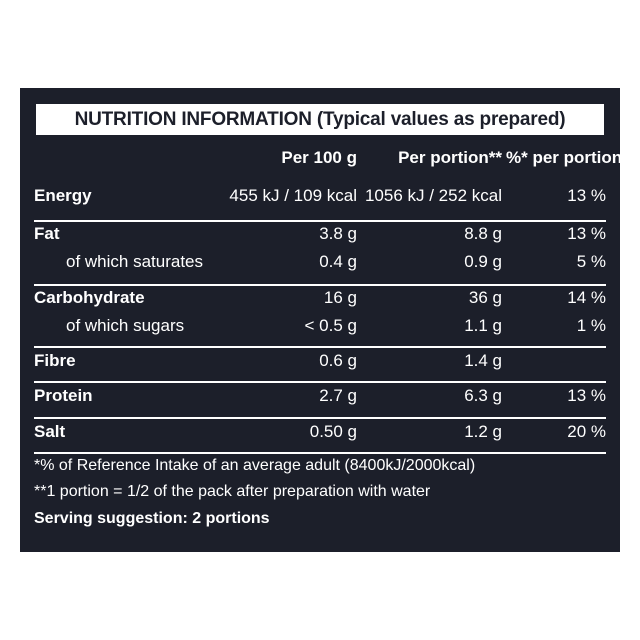  Describe the element at coordinates (571, 157) in the screenshot. I see `header-pct-per-portion: %* per portion**` at that location.